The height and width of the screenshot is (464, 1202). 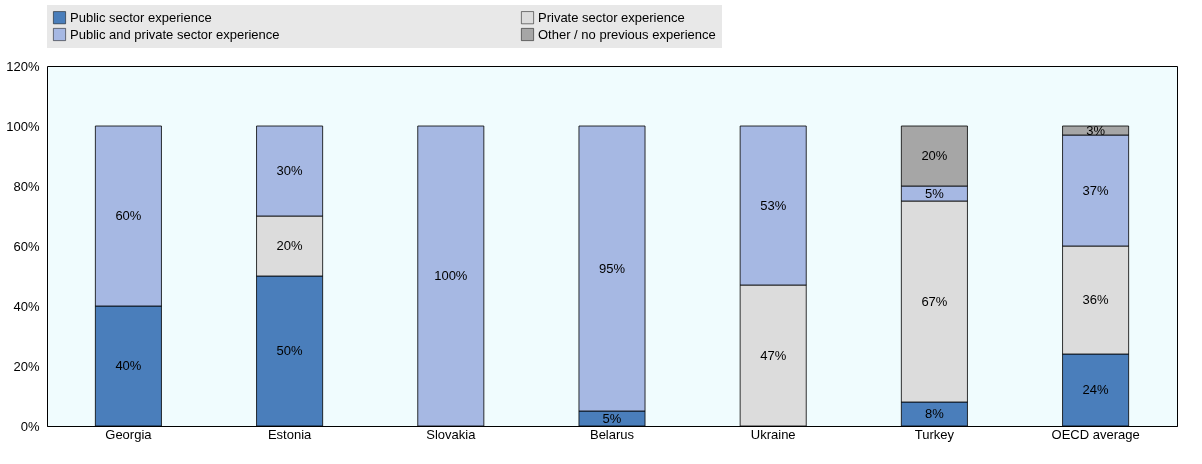 What do you see at coordinates (23, 66) in the screenshot?
I see `y-tick-label: 120%` at bounding box center [23, 66].